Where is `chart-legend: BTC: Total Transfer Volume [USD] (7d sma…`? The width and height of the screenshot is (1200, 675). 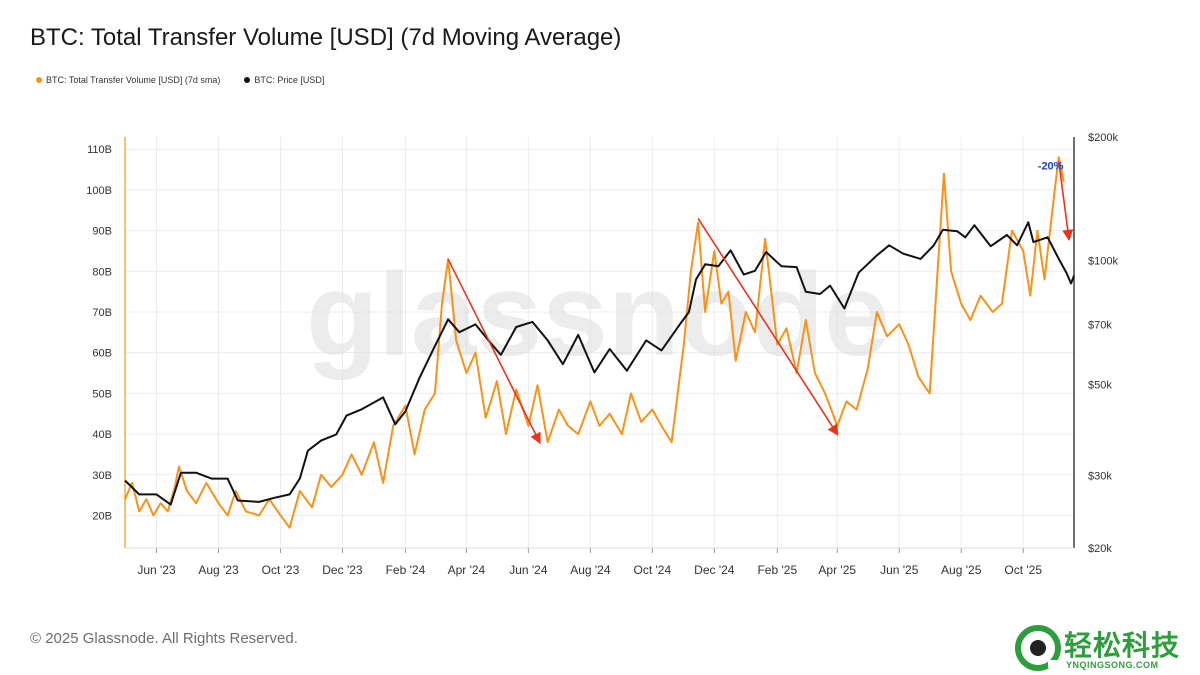 chart-legend: BTC: Total Transfer Volume [USD] (7d sma… is located at coordinates (180, 80).